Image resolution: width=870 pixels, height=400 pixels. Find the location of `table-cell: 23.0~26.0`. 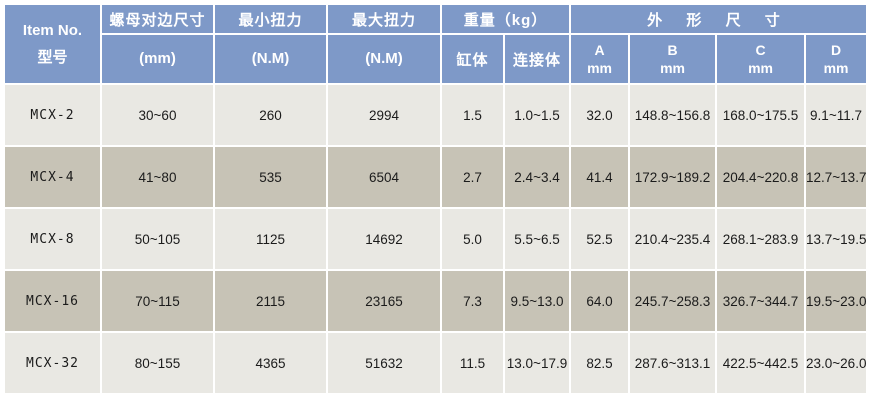

table-cell: 23.0~26.0 is located at coordinates (836, 363).